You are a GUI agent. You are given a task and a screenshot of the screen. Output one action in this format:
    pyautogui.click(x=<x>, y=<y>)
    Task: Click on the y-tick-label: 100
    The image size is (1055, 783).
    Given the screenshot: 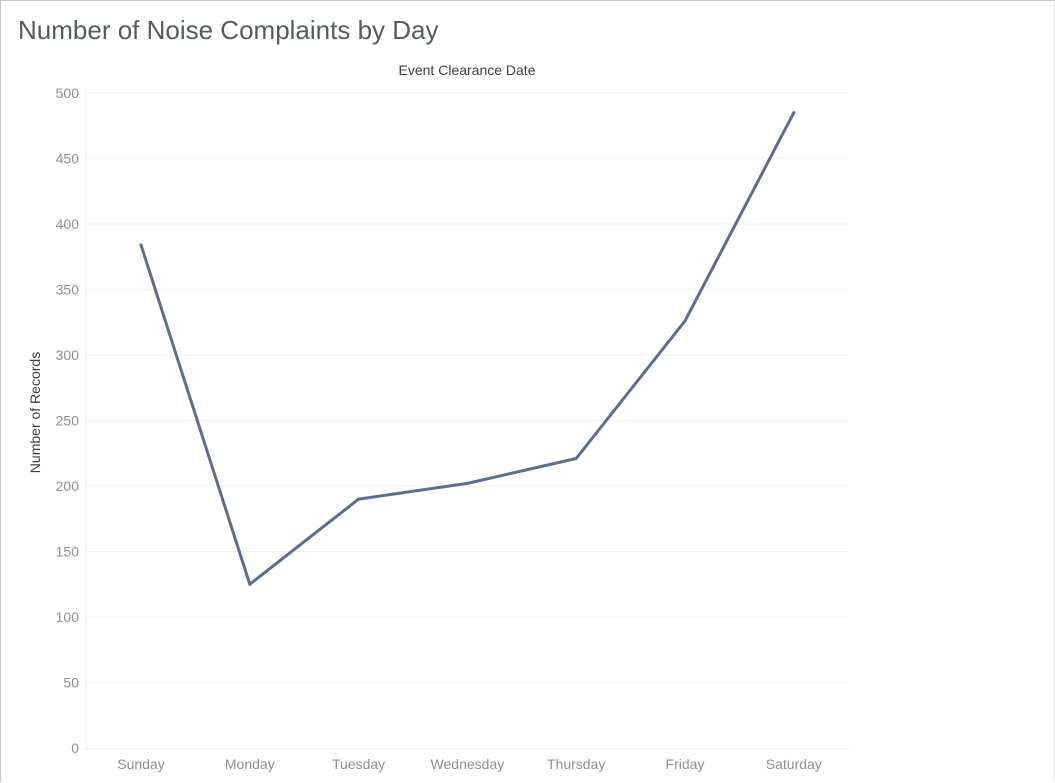 What is the action you would take?
    pyautogui.click(x=68, y=617)
    